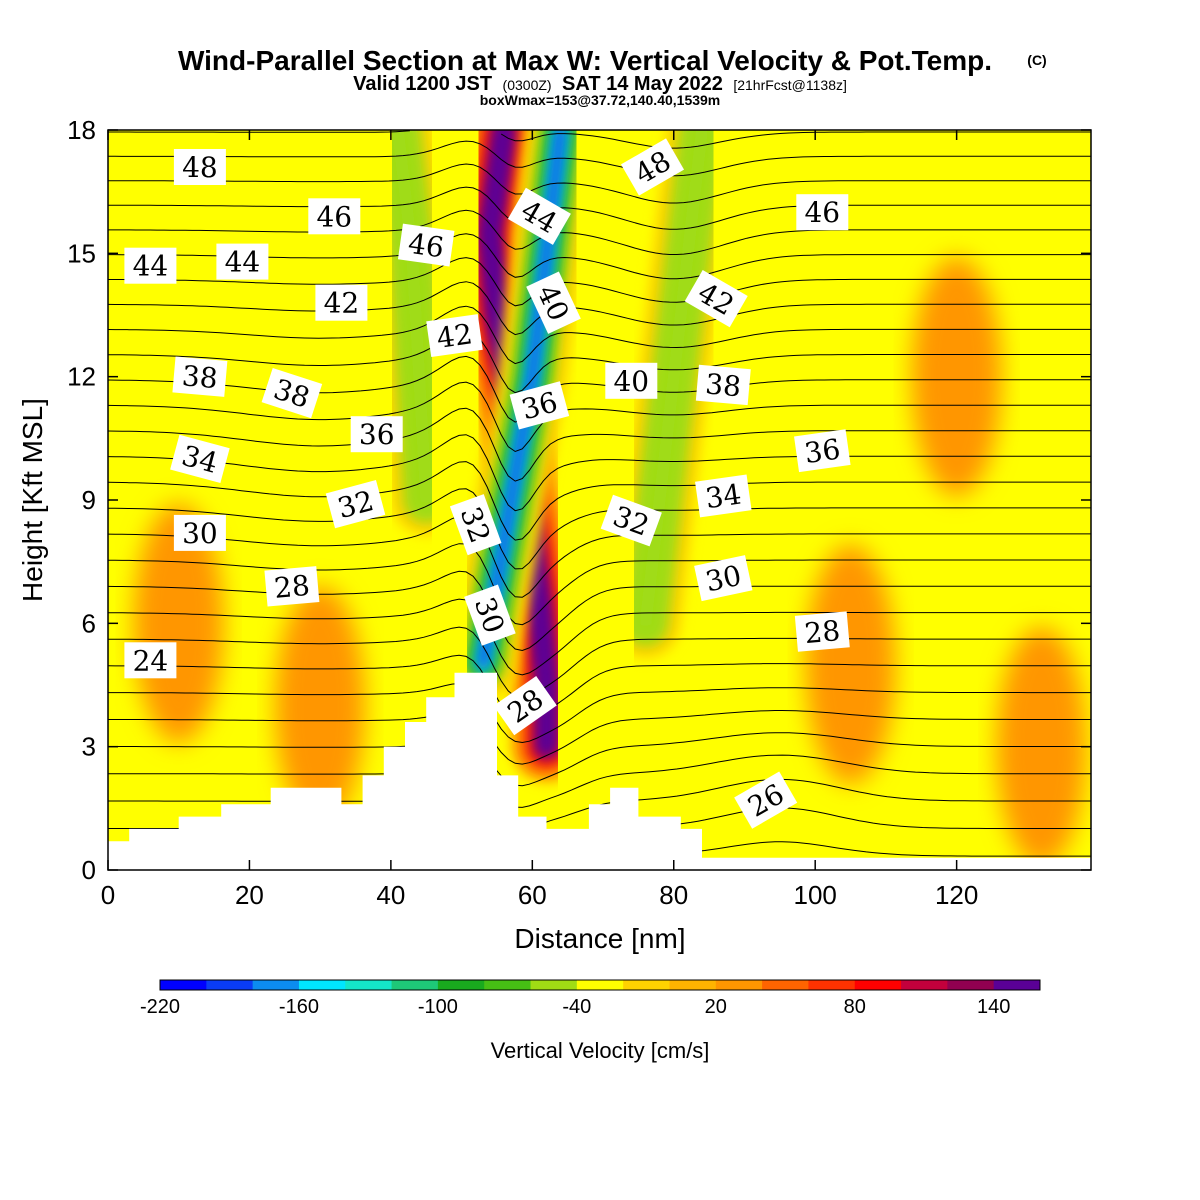 This screenshot has width=1200, height=1200. I want to click on contour-label: 32, so click(355, 504).